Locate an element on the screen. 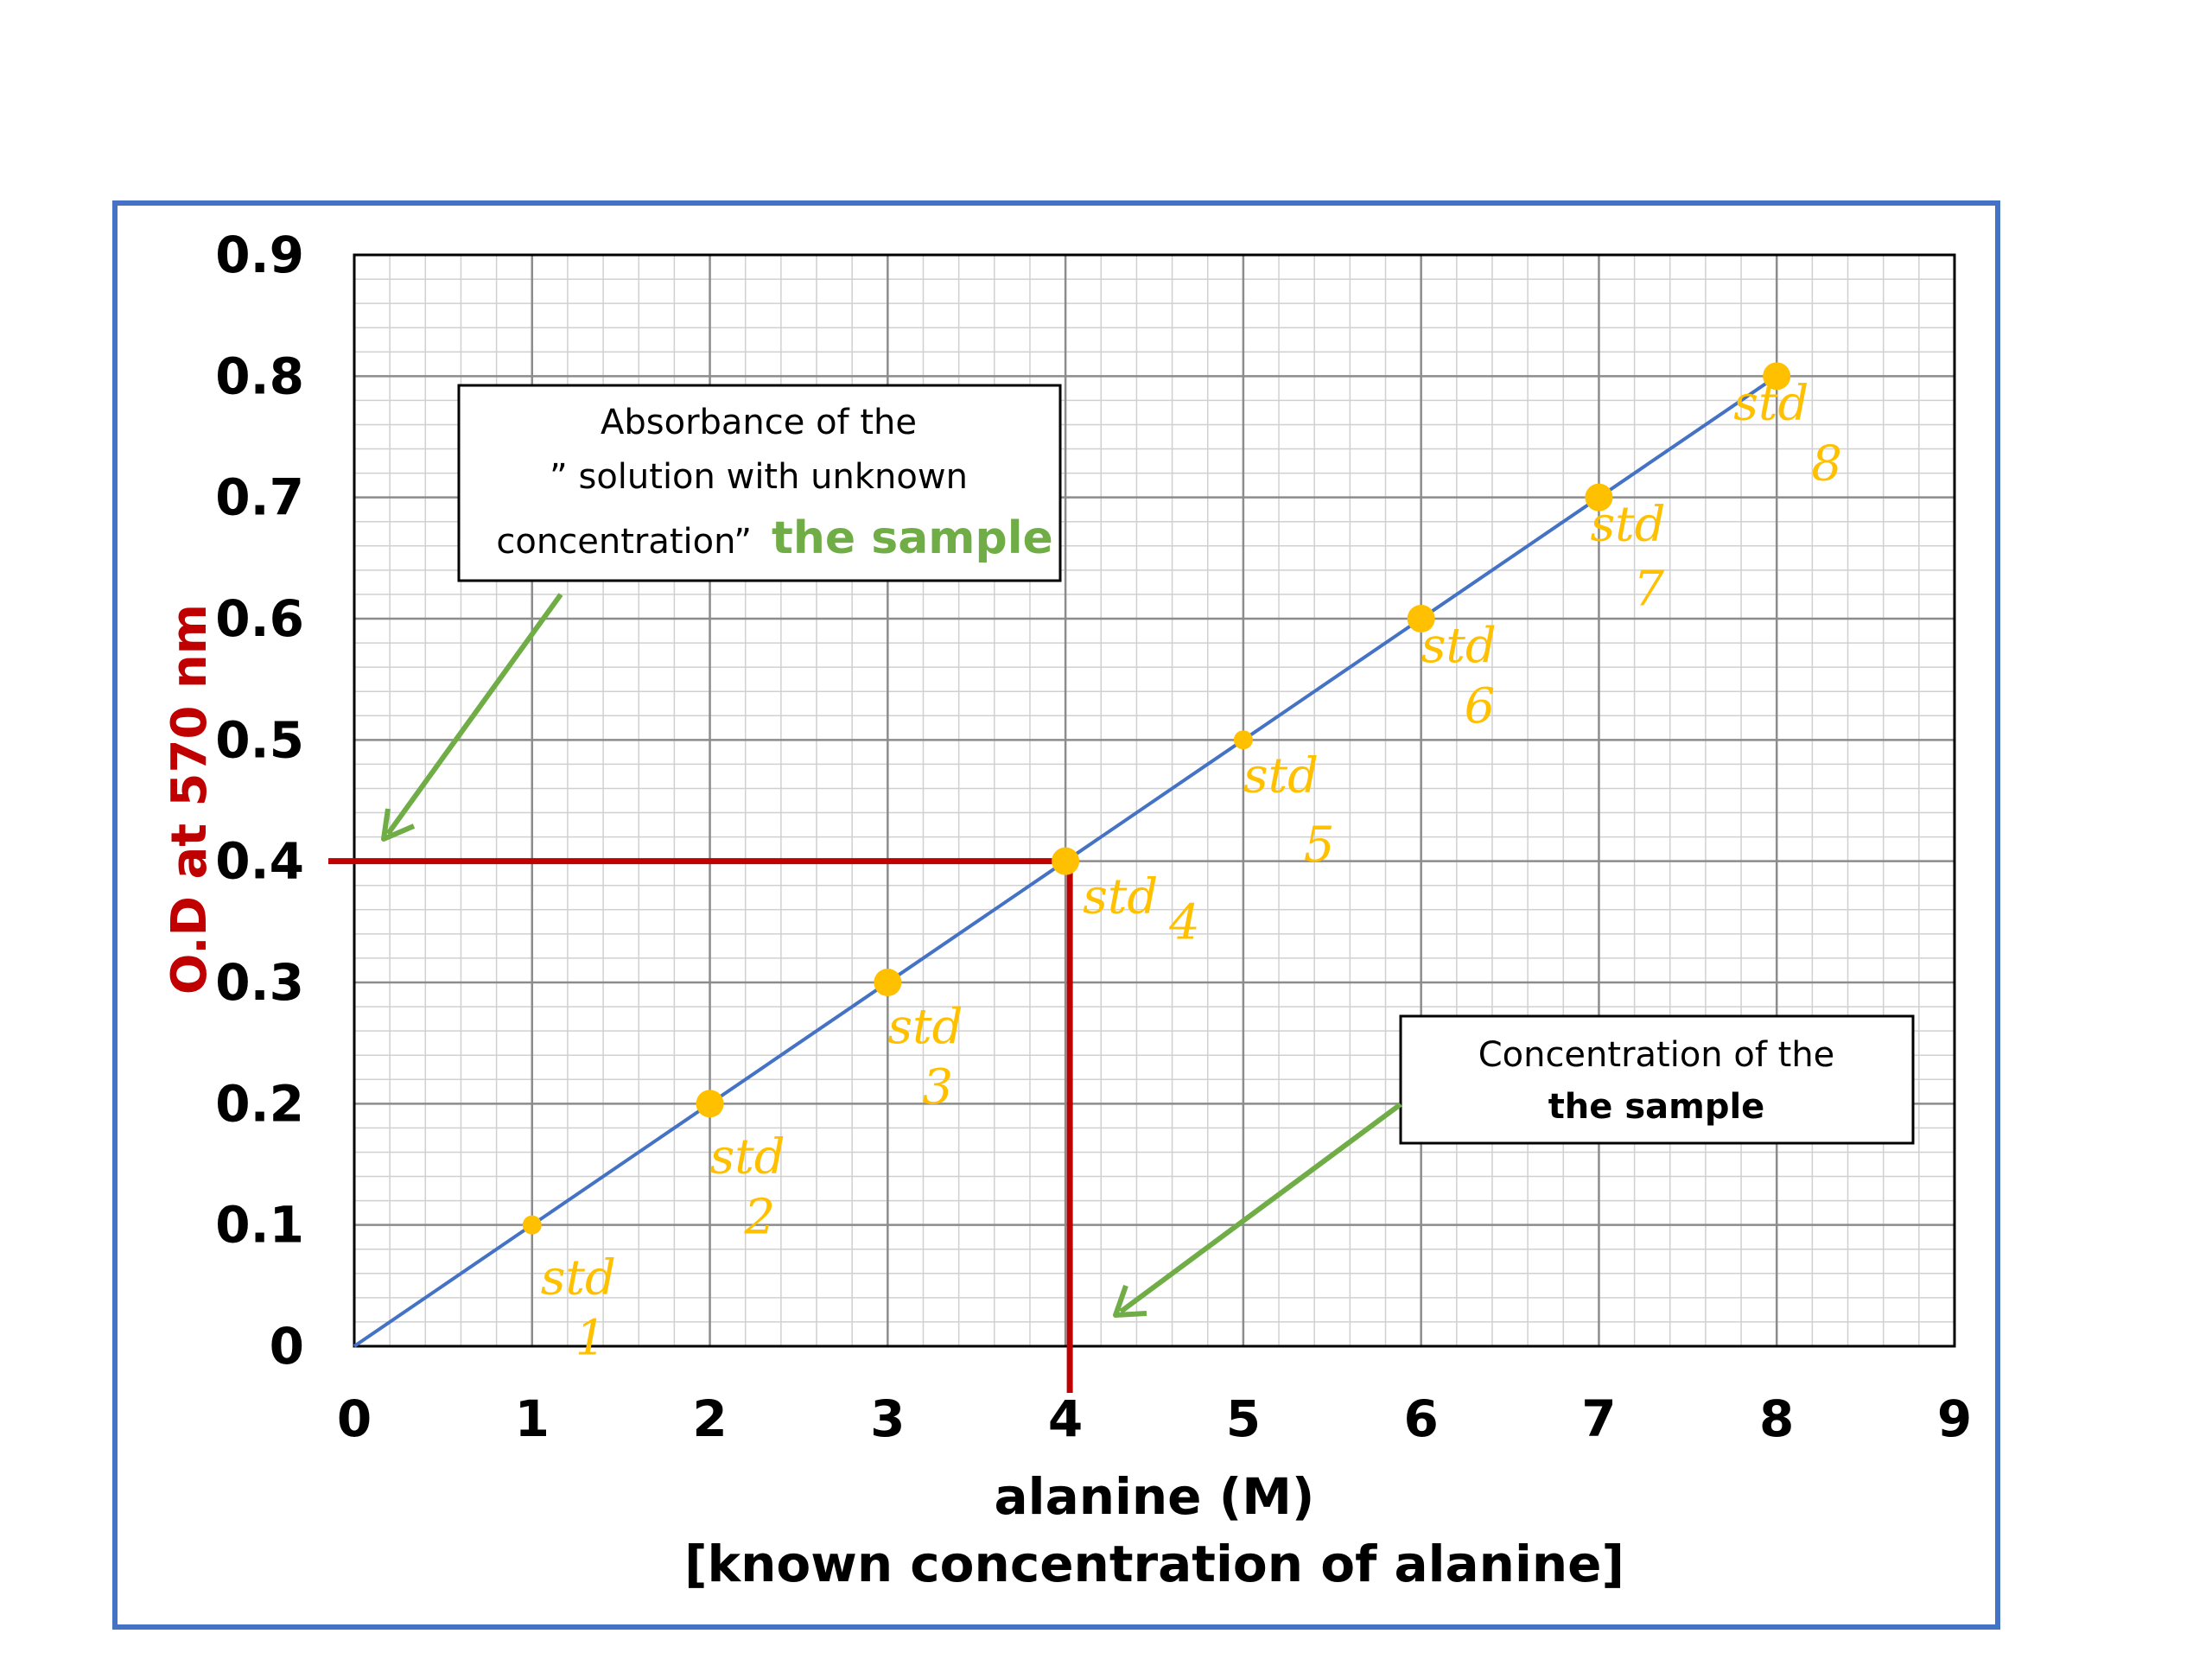  concentration-callout: Concentration of the the sample is located at coordinates (1657, 1079).